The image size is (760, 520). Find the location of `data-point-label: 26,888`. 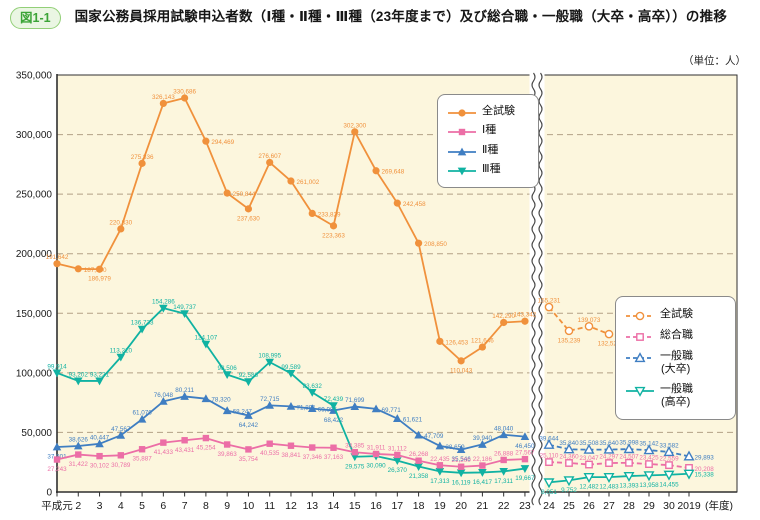

data-point-label: 26,888 is located at coordinates (504, 453).